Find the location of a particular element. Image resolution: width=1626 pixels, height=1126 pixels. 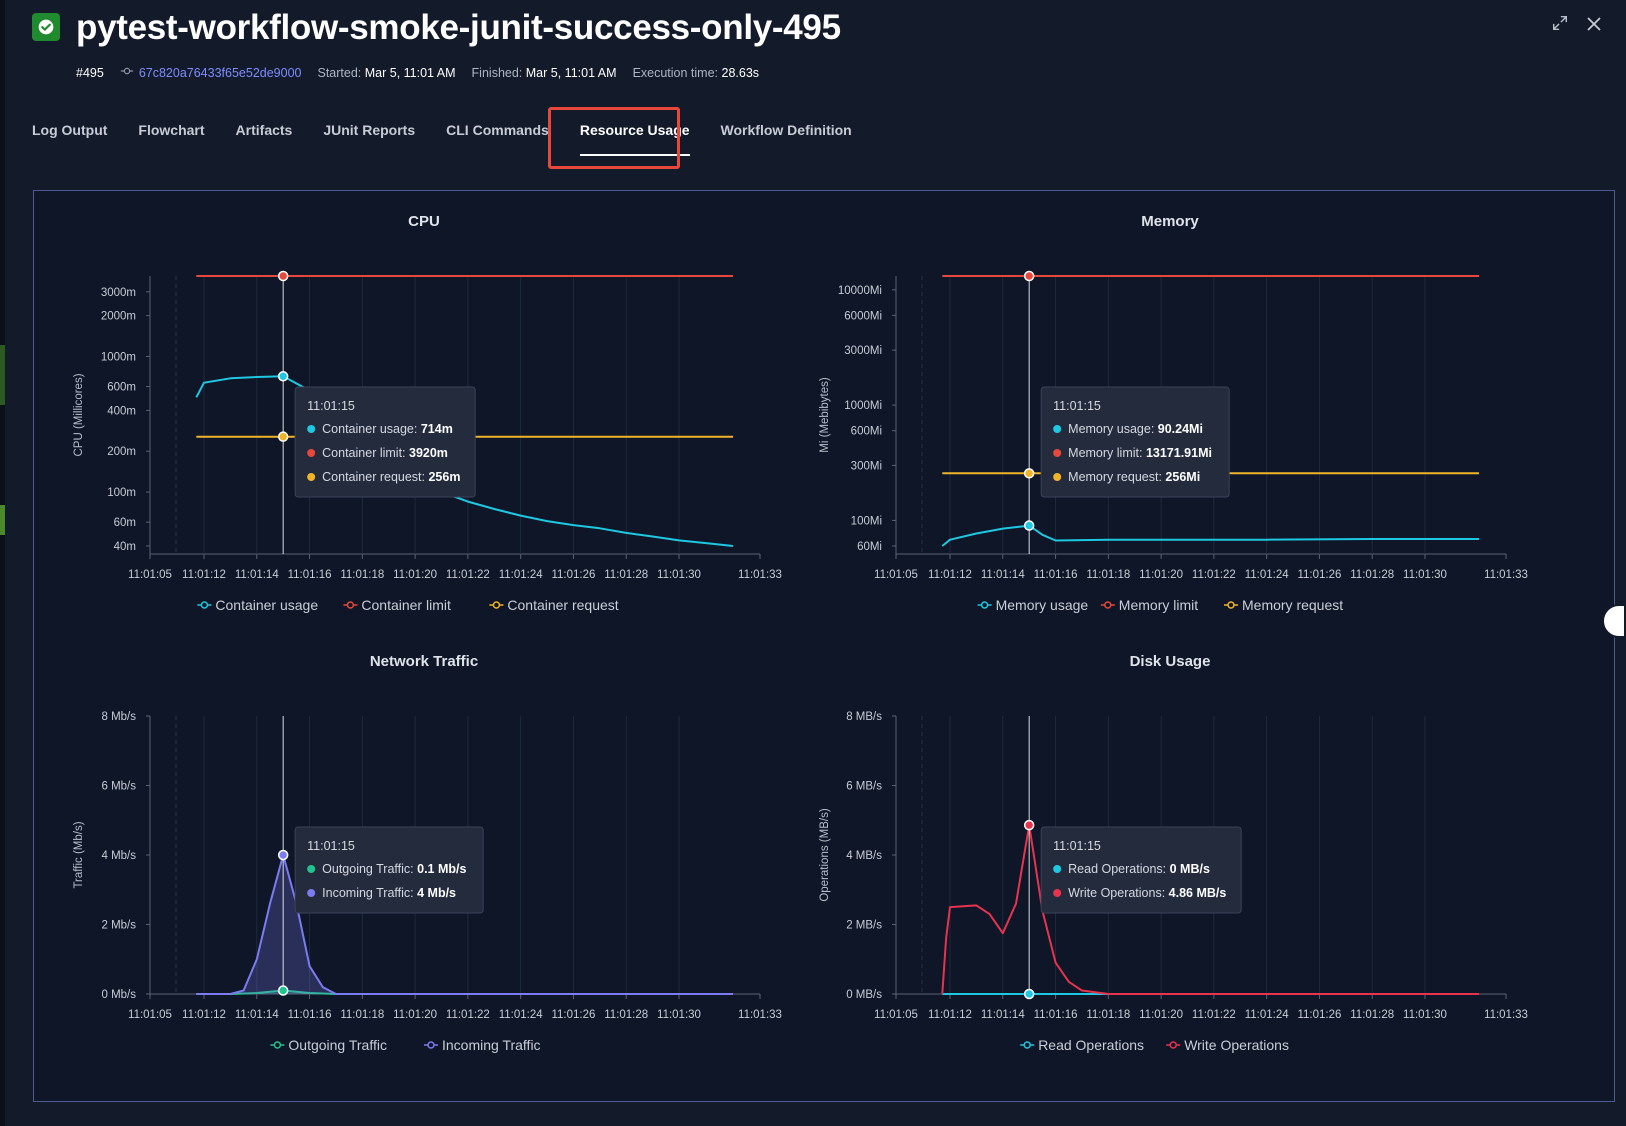

legend-item: Memory usage is located at coordinates (1033, 605).